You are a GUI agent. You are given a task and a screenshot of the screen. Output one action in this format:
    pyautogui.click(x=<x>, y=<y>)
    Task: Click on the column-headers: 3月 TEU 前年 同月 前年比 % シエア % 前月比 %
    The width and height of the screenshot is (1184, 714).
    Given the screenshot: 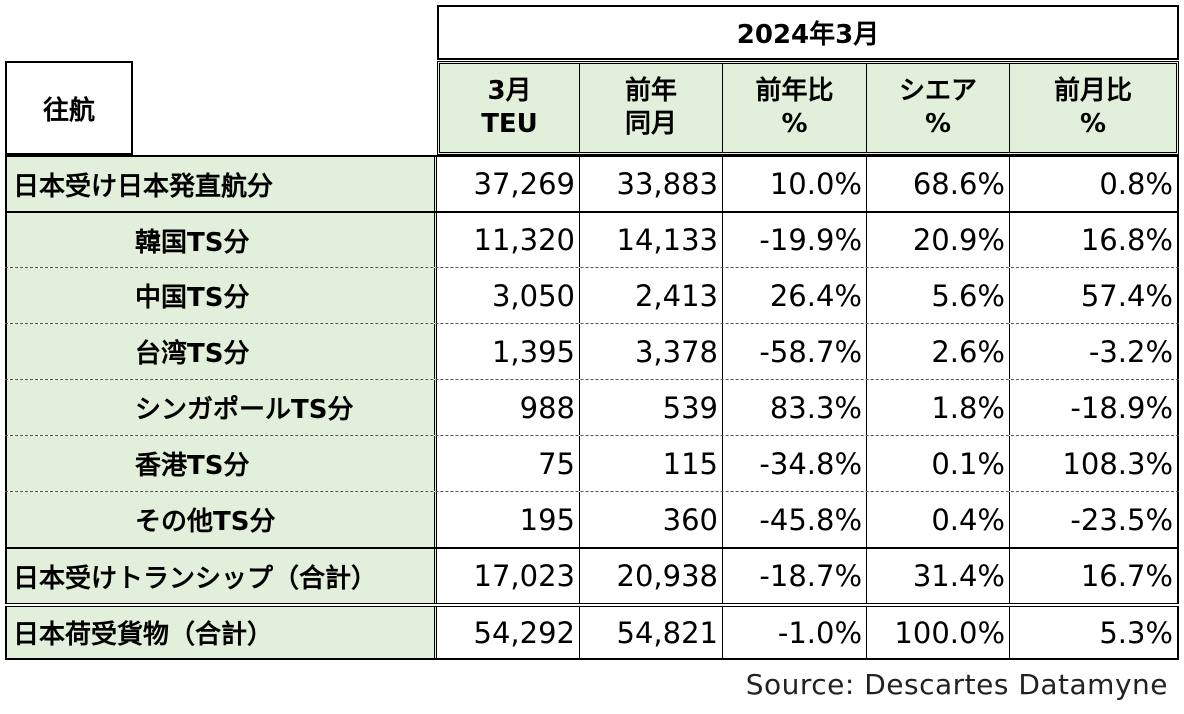 What is the action you would take?
    pyautogui.click(x=808, y=108)
    